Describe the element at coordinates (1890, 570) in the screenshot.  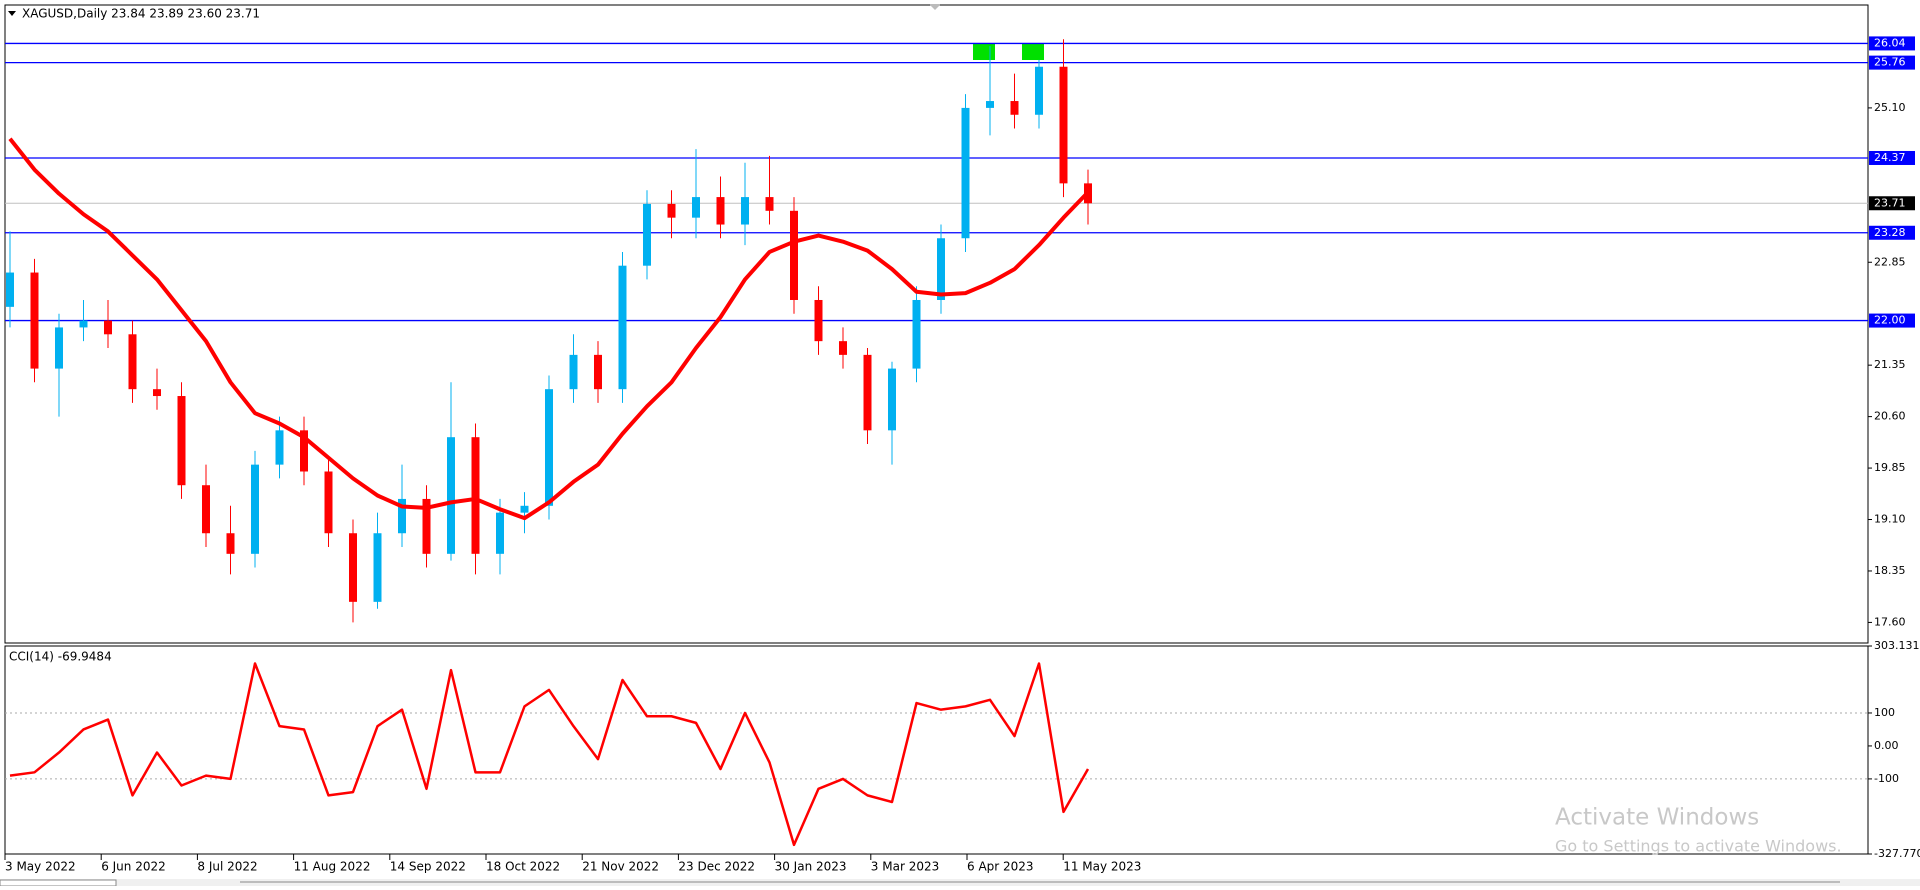
I see `y-tick-label: 18.35` at that location.